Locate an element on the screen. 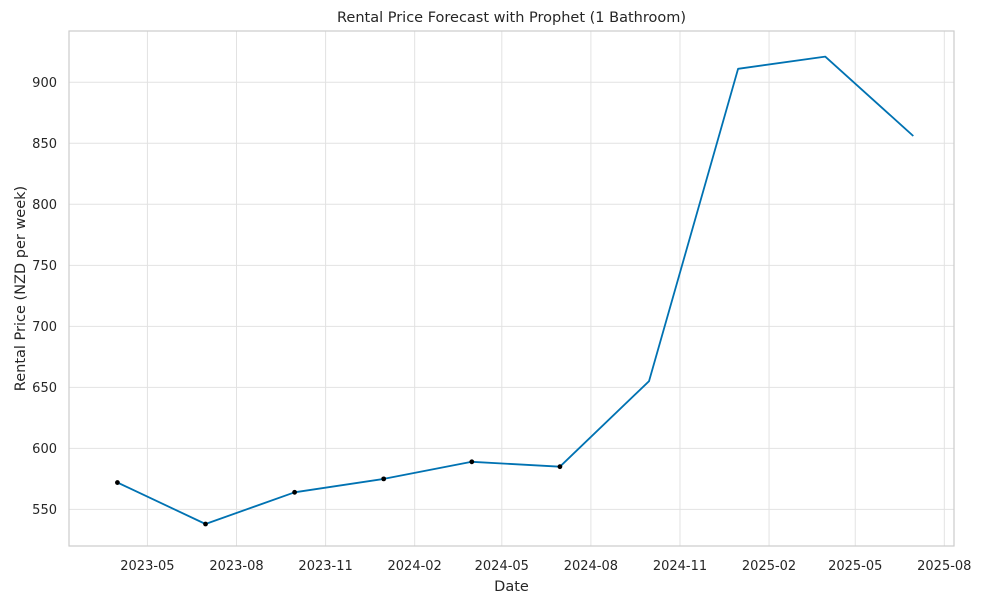 The height and width of the screenshot is (604, 982). x-tick-label: 2024-02 is located at coordinates (415, 566).